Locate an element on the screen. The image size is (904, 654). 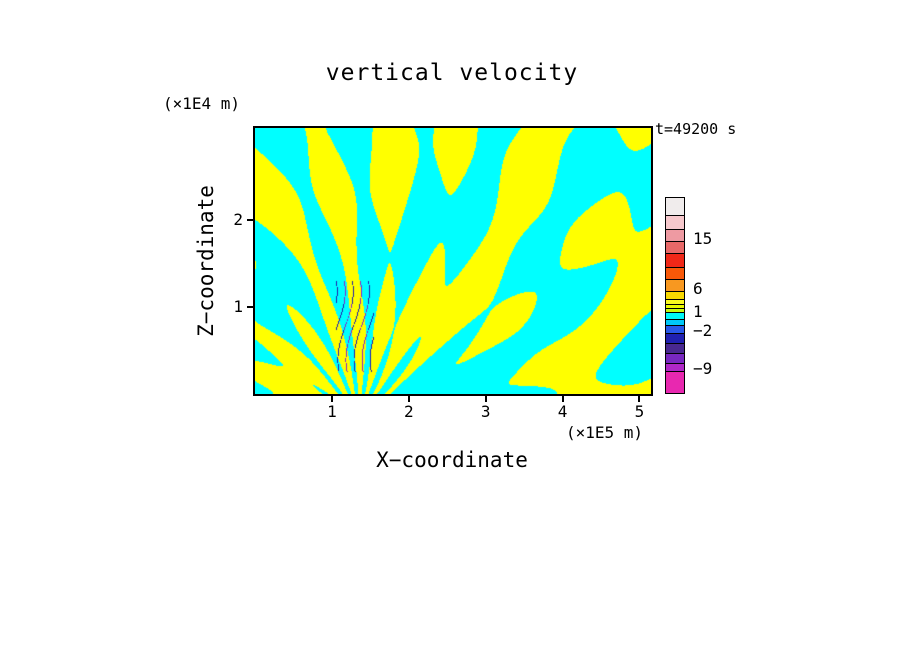
x-axis-label: X−coordinate is located at coordinates (452, 460).